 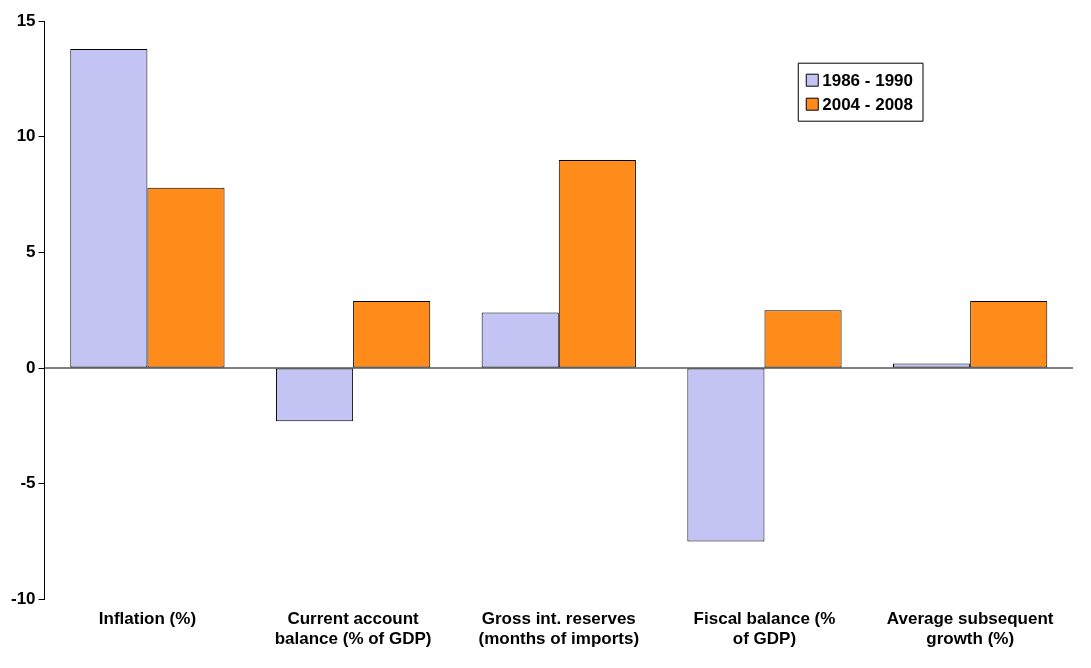 I want to click on legend-label: 2004 - 2008, so click(x=868, y=104).